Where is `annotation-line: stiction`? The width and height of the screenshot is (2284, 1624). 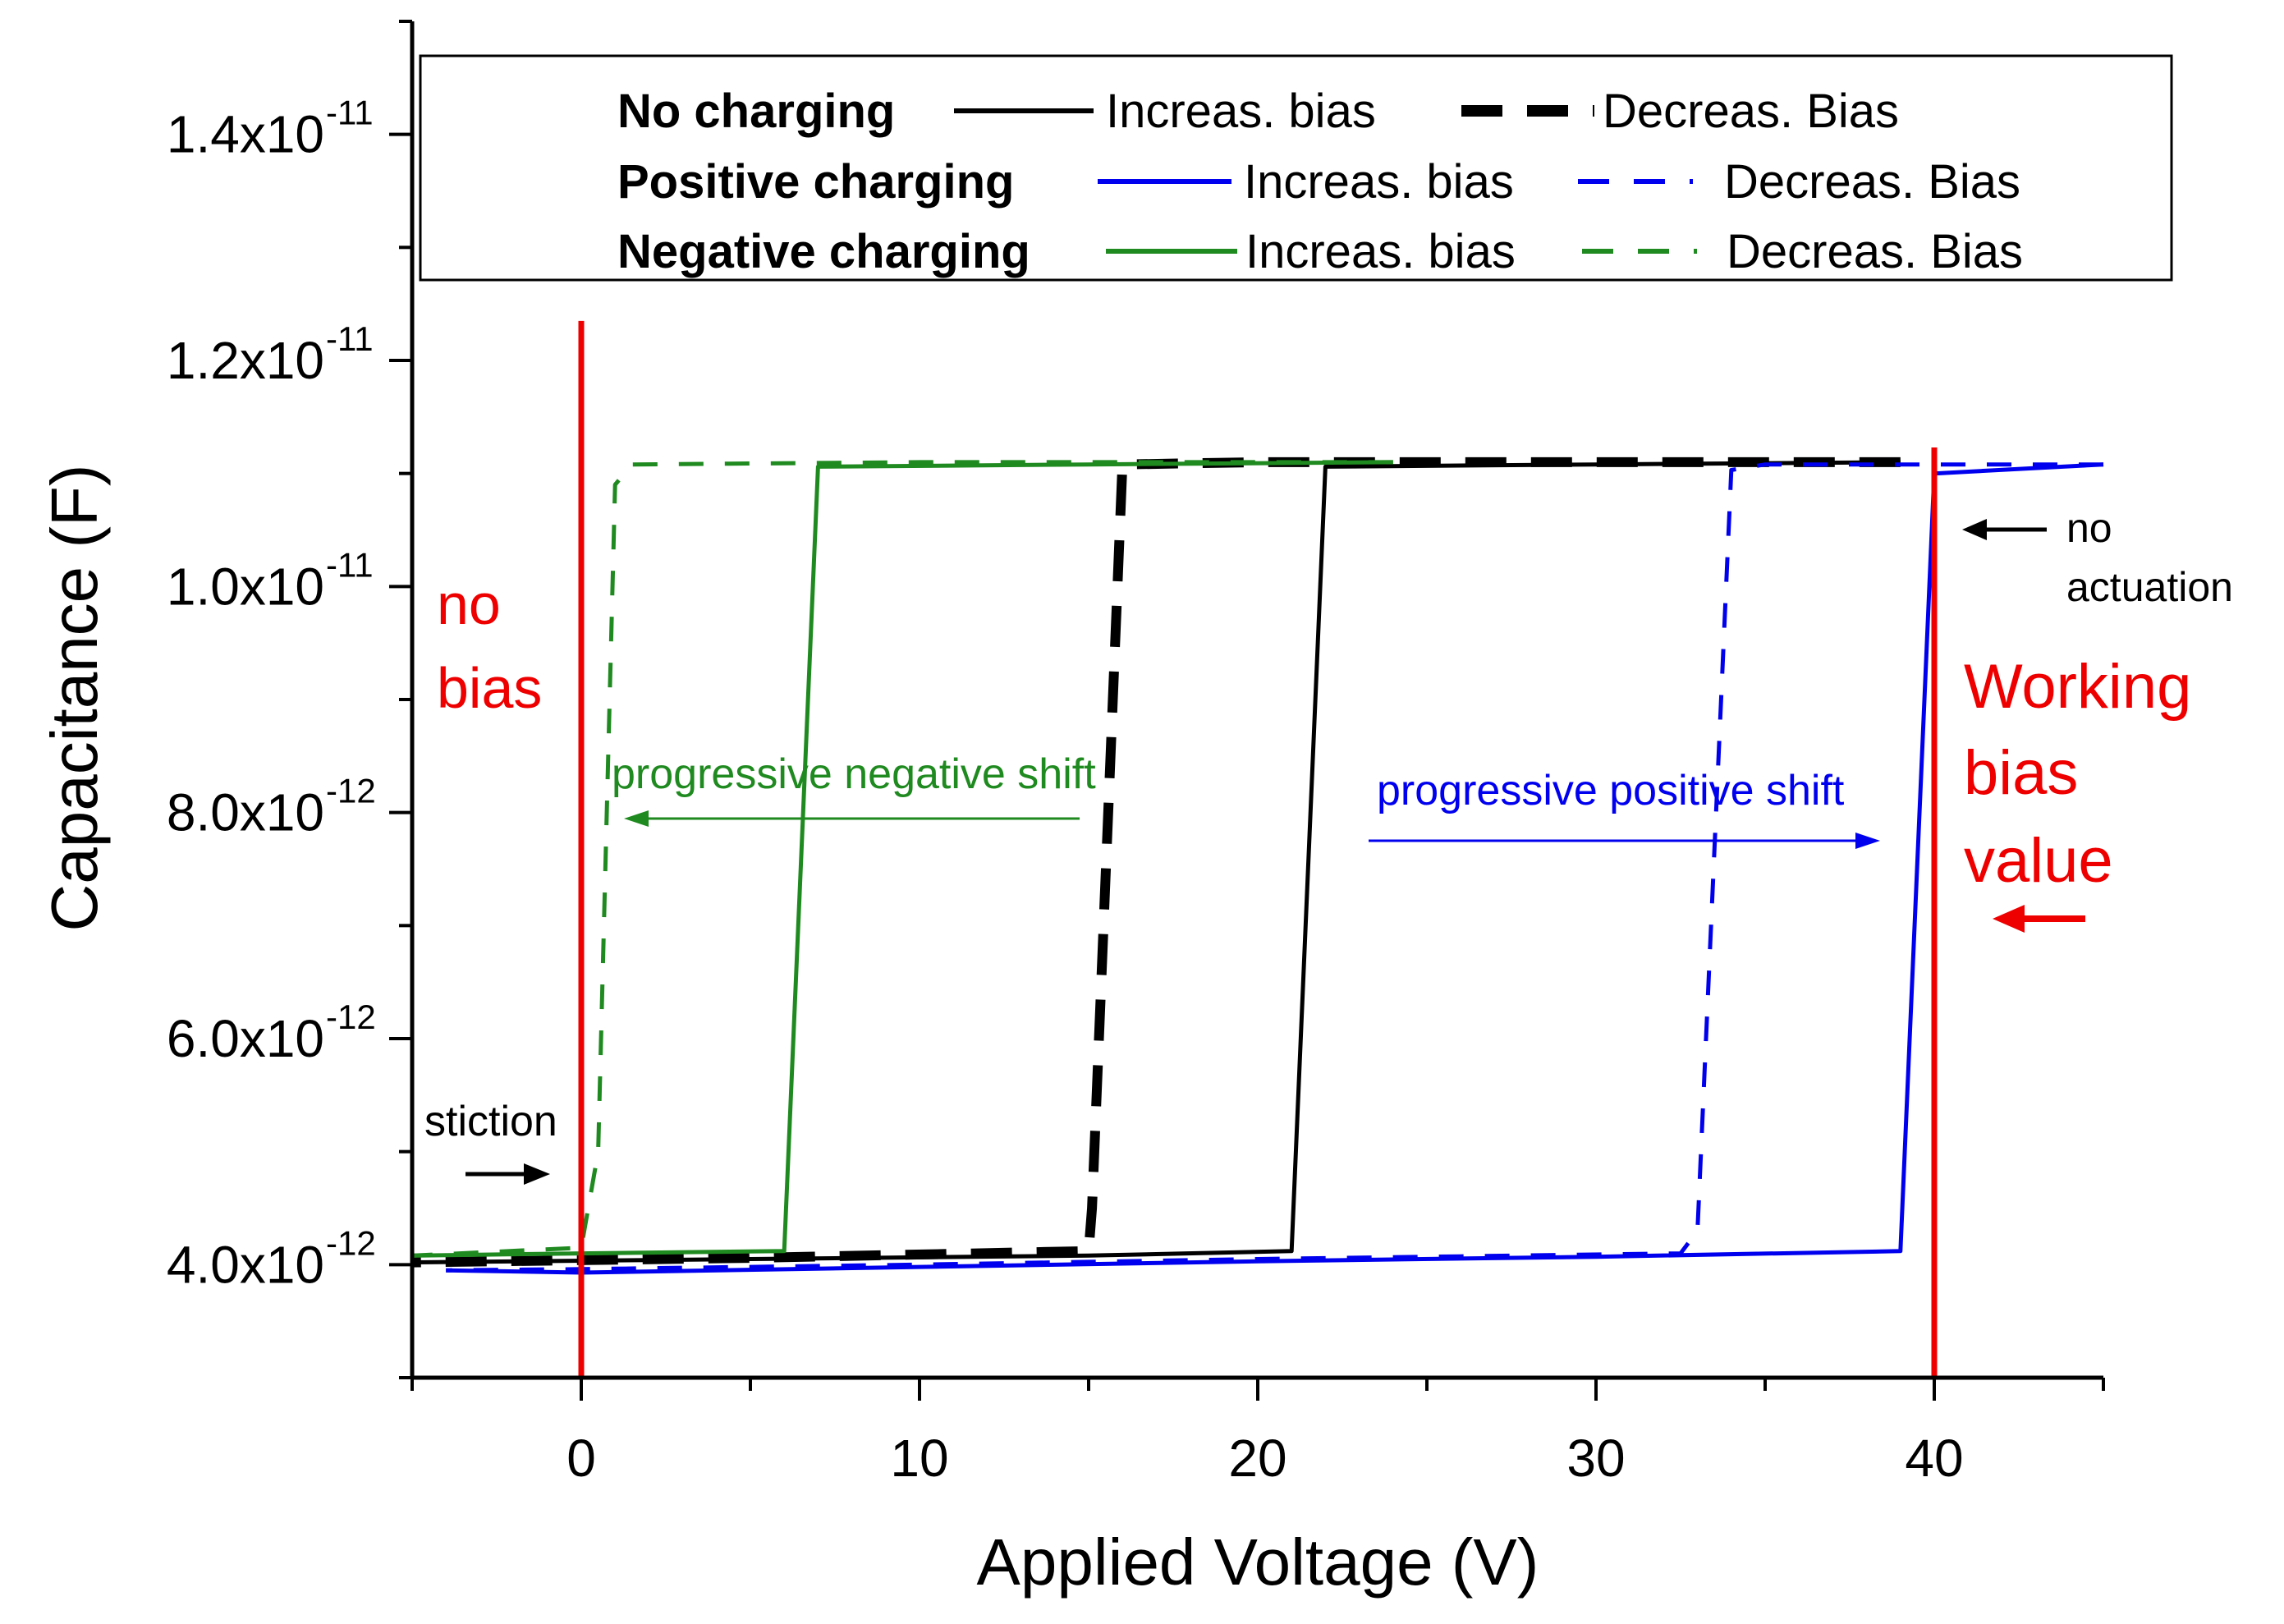 annotation-line: stiction is located at coordinates (490, 1121).